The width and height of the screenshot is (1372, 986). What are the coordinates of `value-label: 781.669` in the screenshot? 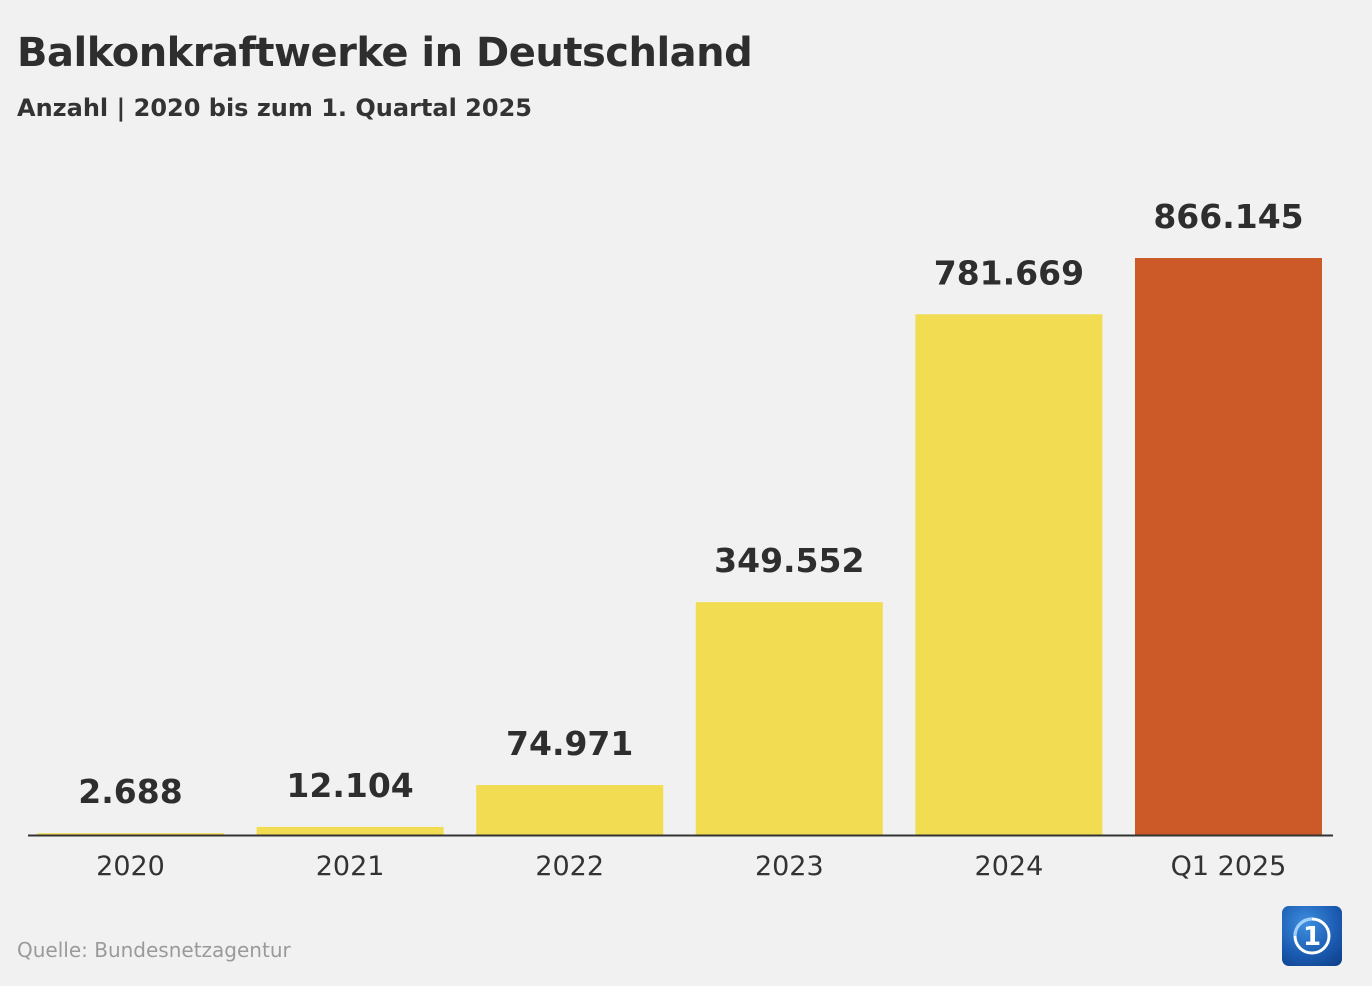 It's located at (1009, 272).